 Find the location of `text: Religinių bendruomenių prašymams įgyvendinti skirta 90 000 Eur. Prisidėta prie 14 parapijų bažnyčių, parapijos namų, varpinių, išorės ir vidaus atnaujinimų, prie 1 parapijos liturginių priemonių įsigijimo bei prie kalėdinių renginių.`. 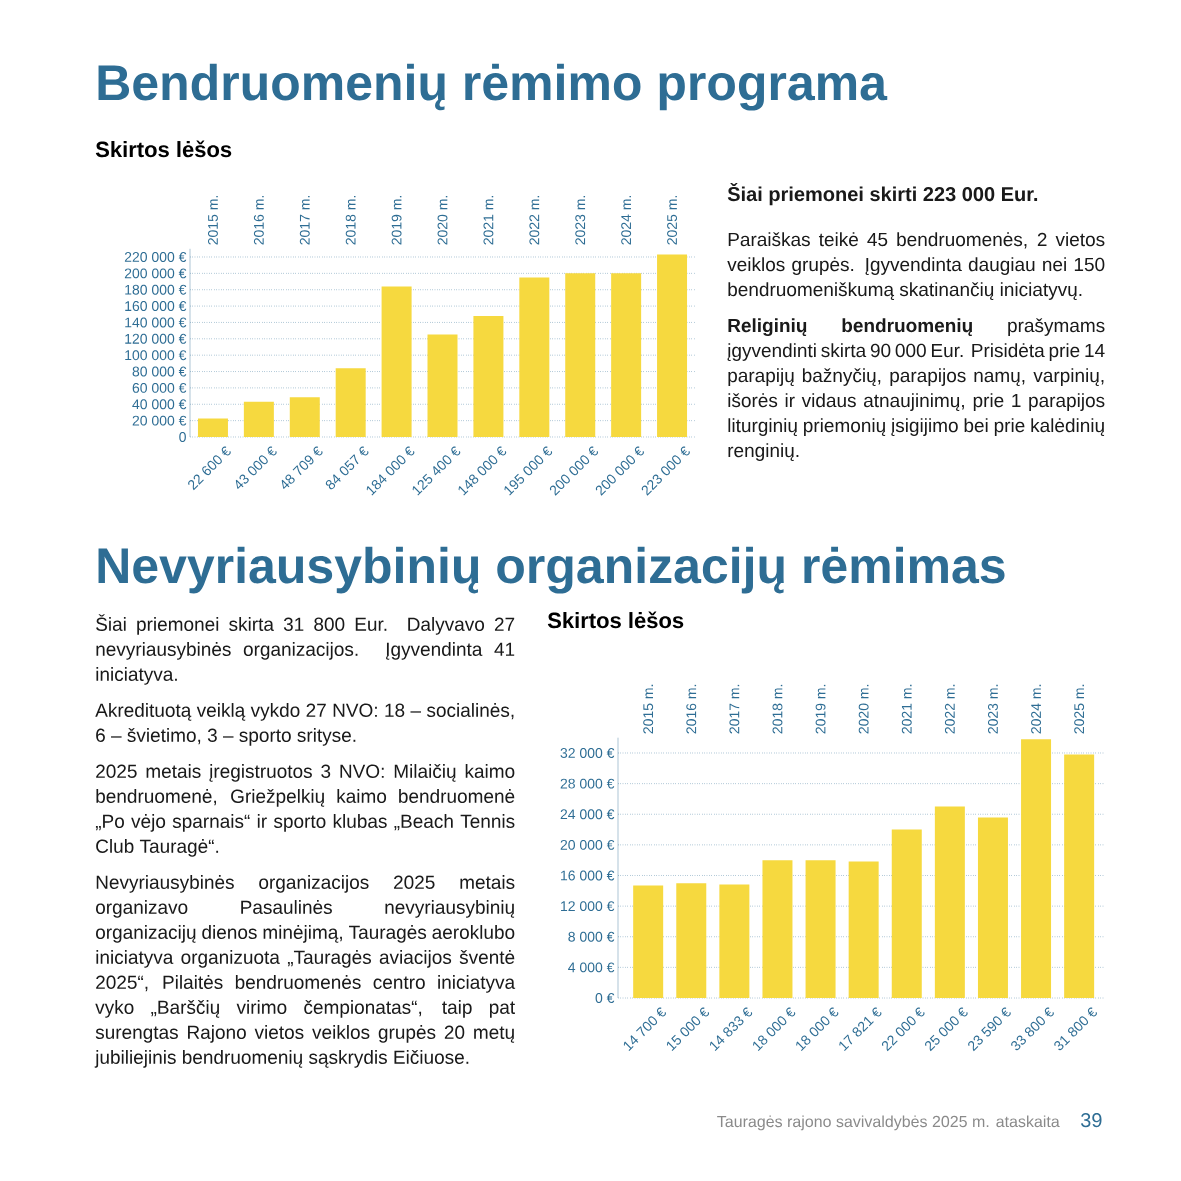

text: Religinių bendruomenių prašymams įgyvendinti skirta 90 000 Eur. Prisidėta prie 14 parapijų bažnyčių, parapijos namų, varpinių, išorės ir vidaus atnaujinimų, prie 1 parapijos liturginių priemonių įsigijimo bei prie kalėdinių renginių. is located at coordinates (916, 389).